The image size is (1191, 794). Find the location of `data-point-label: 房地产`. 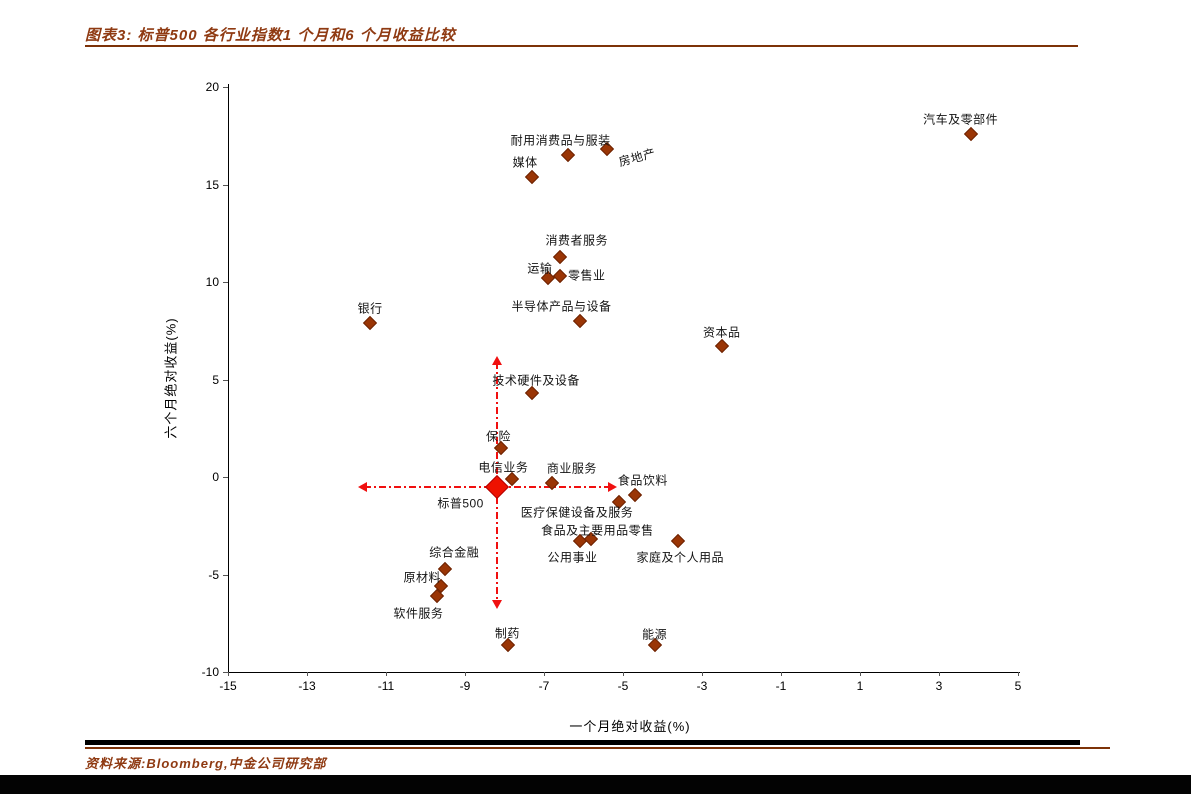

data-point-label: 房地产 is located at coordinates (637, 158).